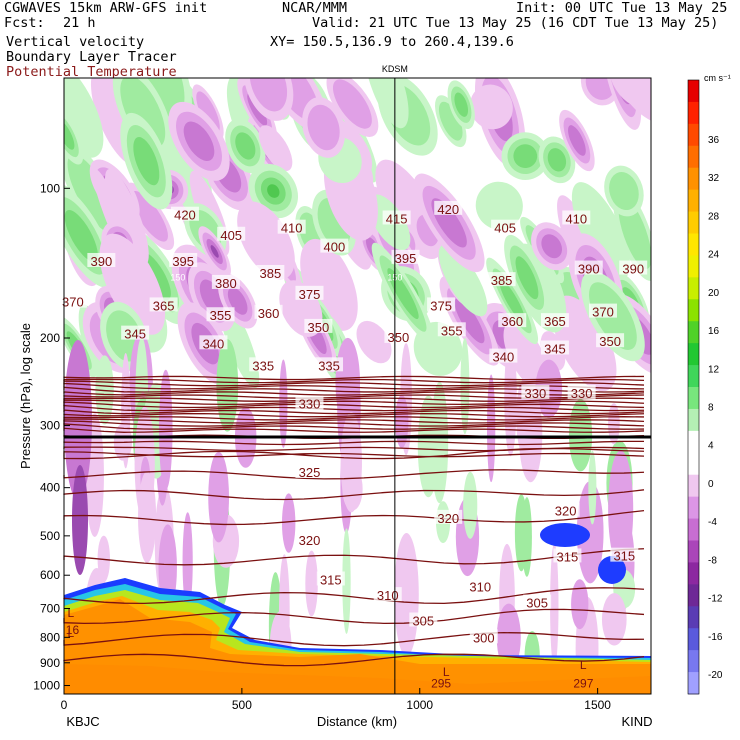 Image resolution: width=740 pixels, height=740 pixels. I want to click on theta-label: 390, so click(102, 261).